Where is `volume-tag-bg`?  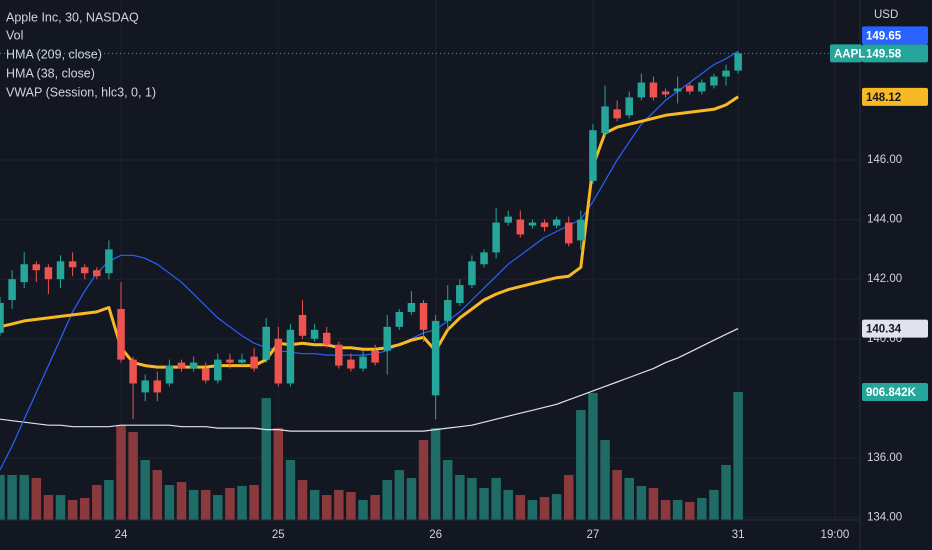
volume-tag-bg is located at coordinates (895, 391).